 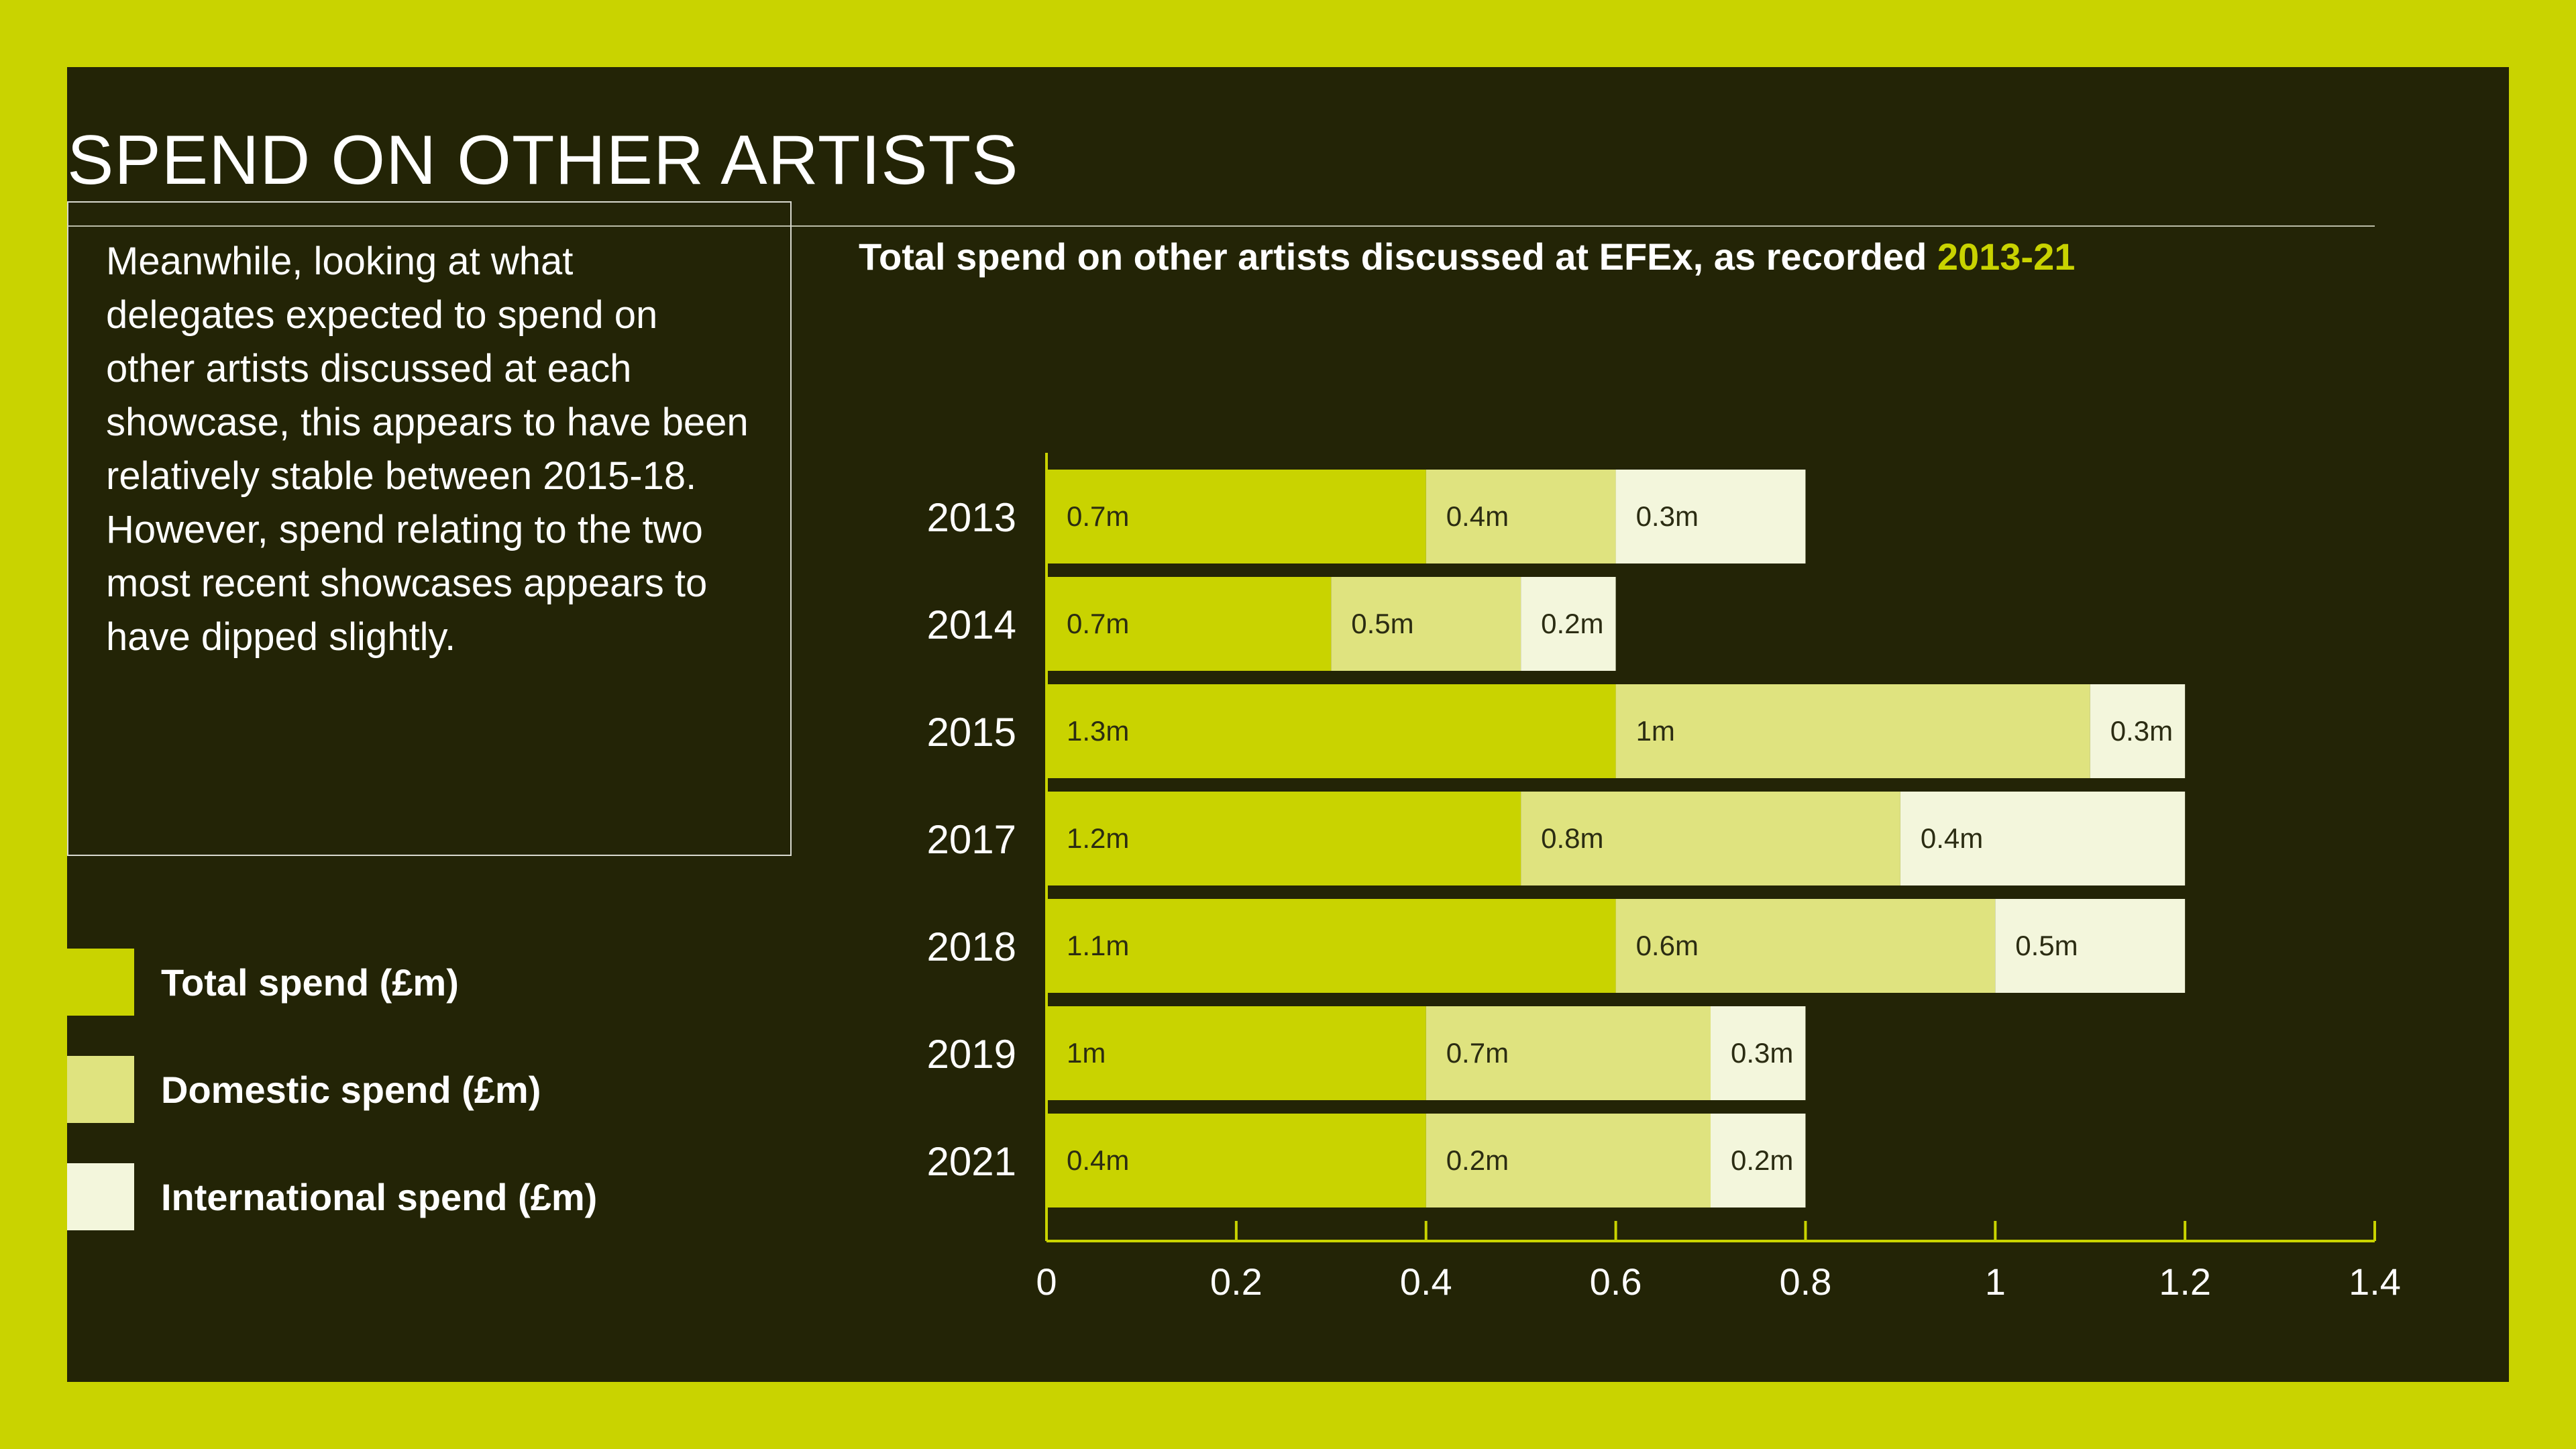 I want to click on y-tick-label-2013: 2013, so click(x=971, y=517).